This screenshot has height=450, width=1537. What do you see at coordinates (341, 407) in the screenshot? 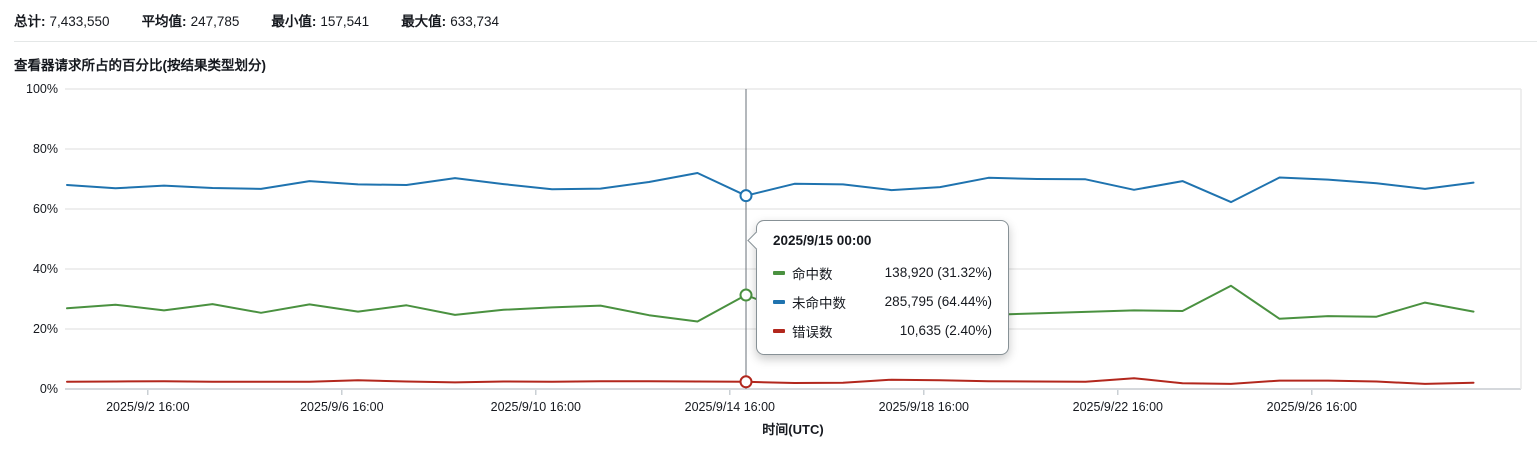
I see `x-axis-tick-label: 2025/9/6 16:00` at bounding box center [341, 407].